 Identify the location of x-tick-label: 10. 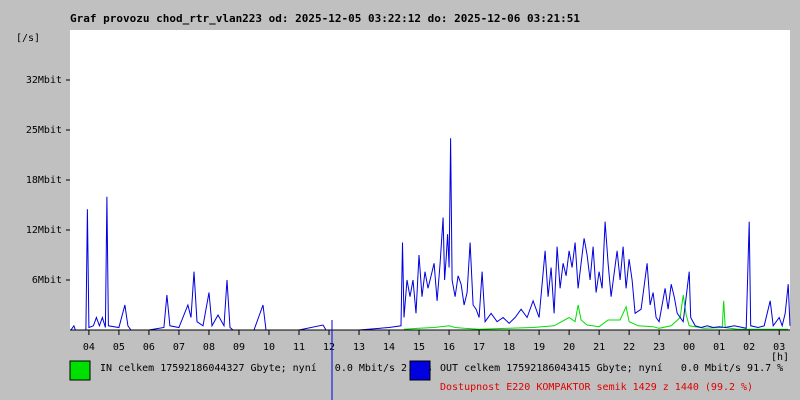
(269, 347).